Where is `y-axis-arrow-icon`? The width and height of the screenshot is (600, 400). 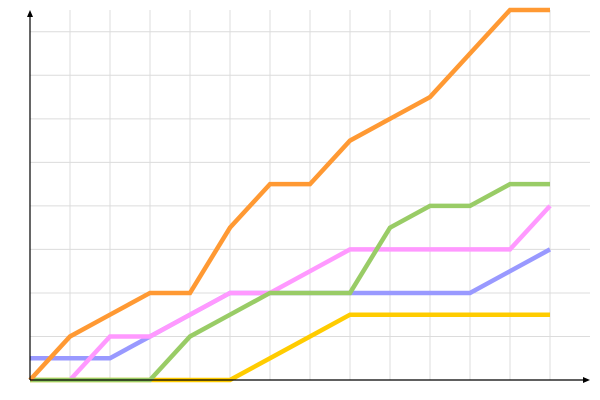 y-axis-arrow-icon is located at coordinates (30, 13).